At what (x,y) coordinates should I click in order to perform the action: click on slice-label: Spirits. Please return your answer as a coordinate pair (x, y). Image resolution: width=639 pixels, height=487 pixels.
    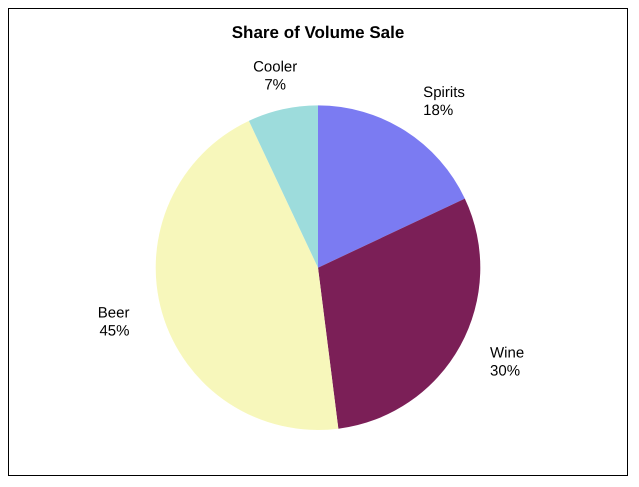
    Looking at the image, I should click on (444, 93).